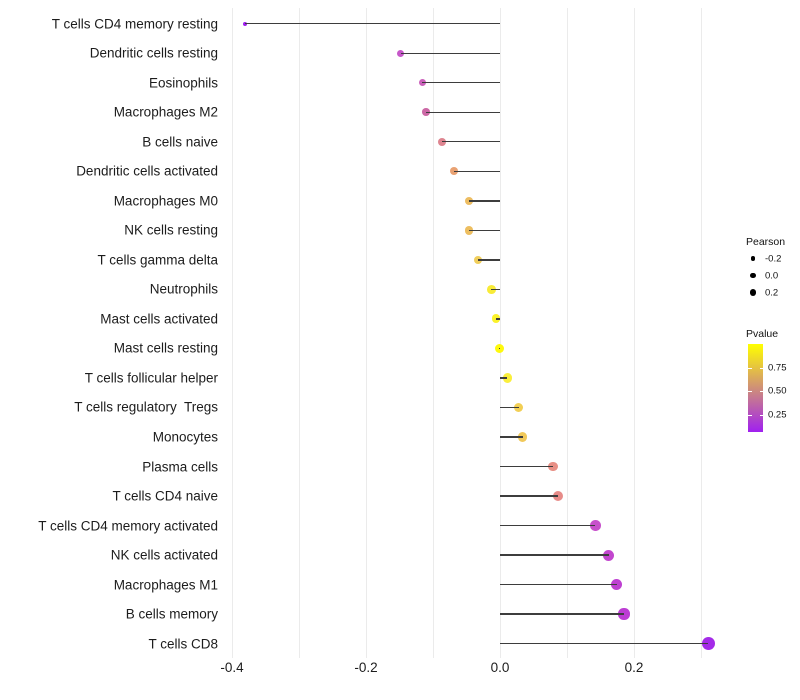  What do you see at coordinates (147, 171) in the screenshot?
I see `y-axis-label: Dendritic cells activated` at bounding box center [147, 171].